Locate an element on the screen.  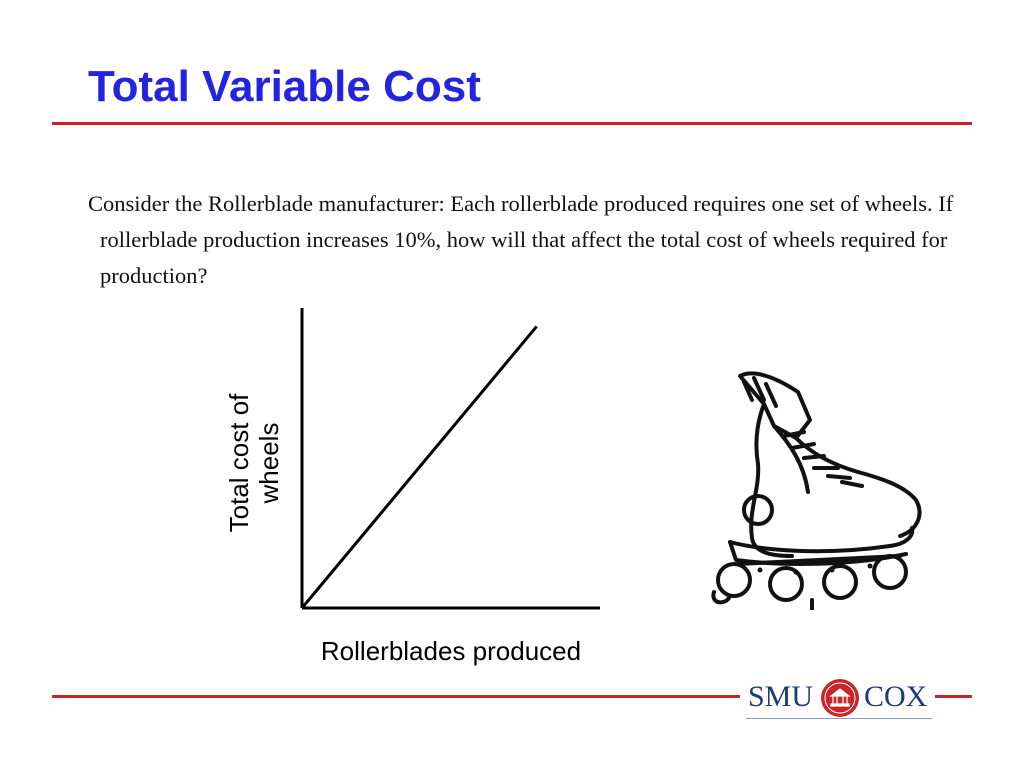
rollerblade-skate-icon is located at coordinates (816, 490).